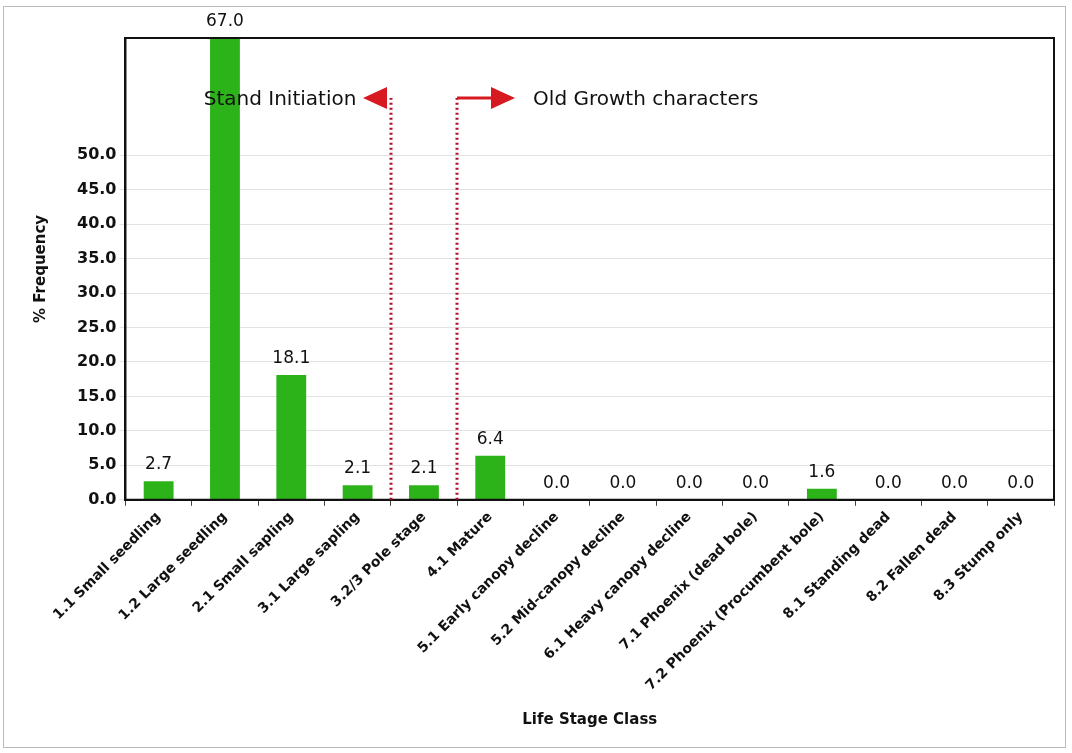  I want to click on data-label: 18.1, so click(291, 356).